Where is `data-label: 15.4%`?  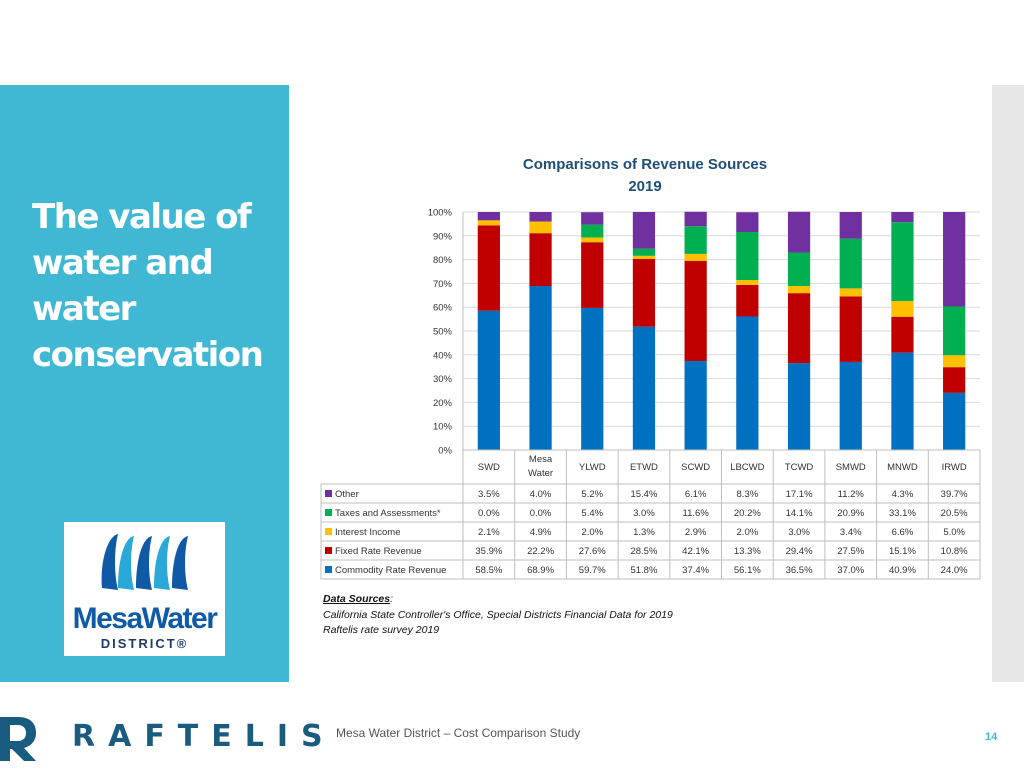
data-label: 15.4% is located at coordinates (643, 494).